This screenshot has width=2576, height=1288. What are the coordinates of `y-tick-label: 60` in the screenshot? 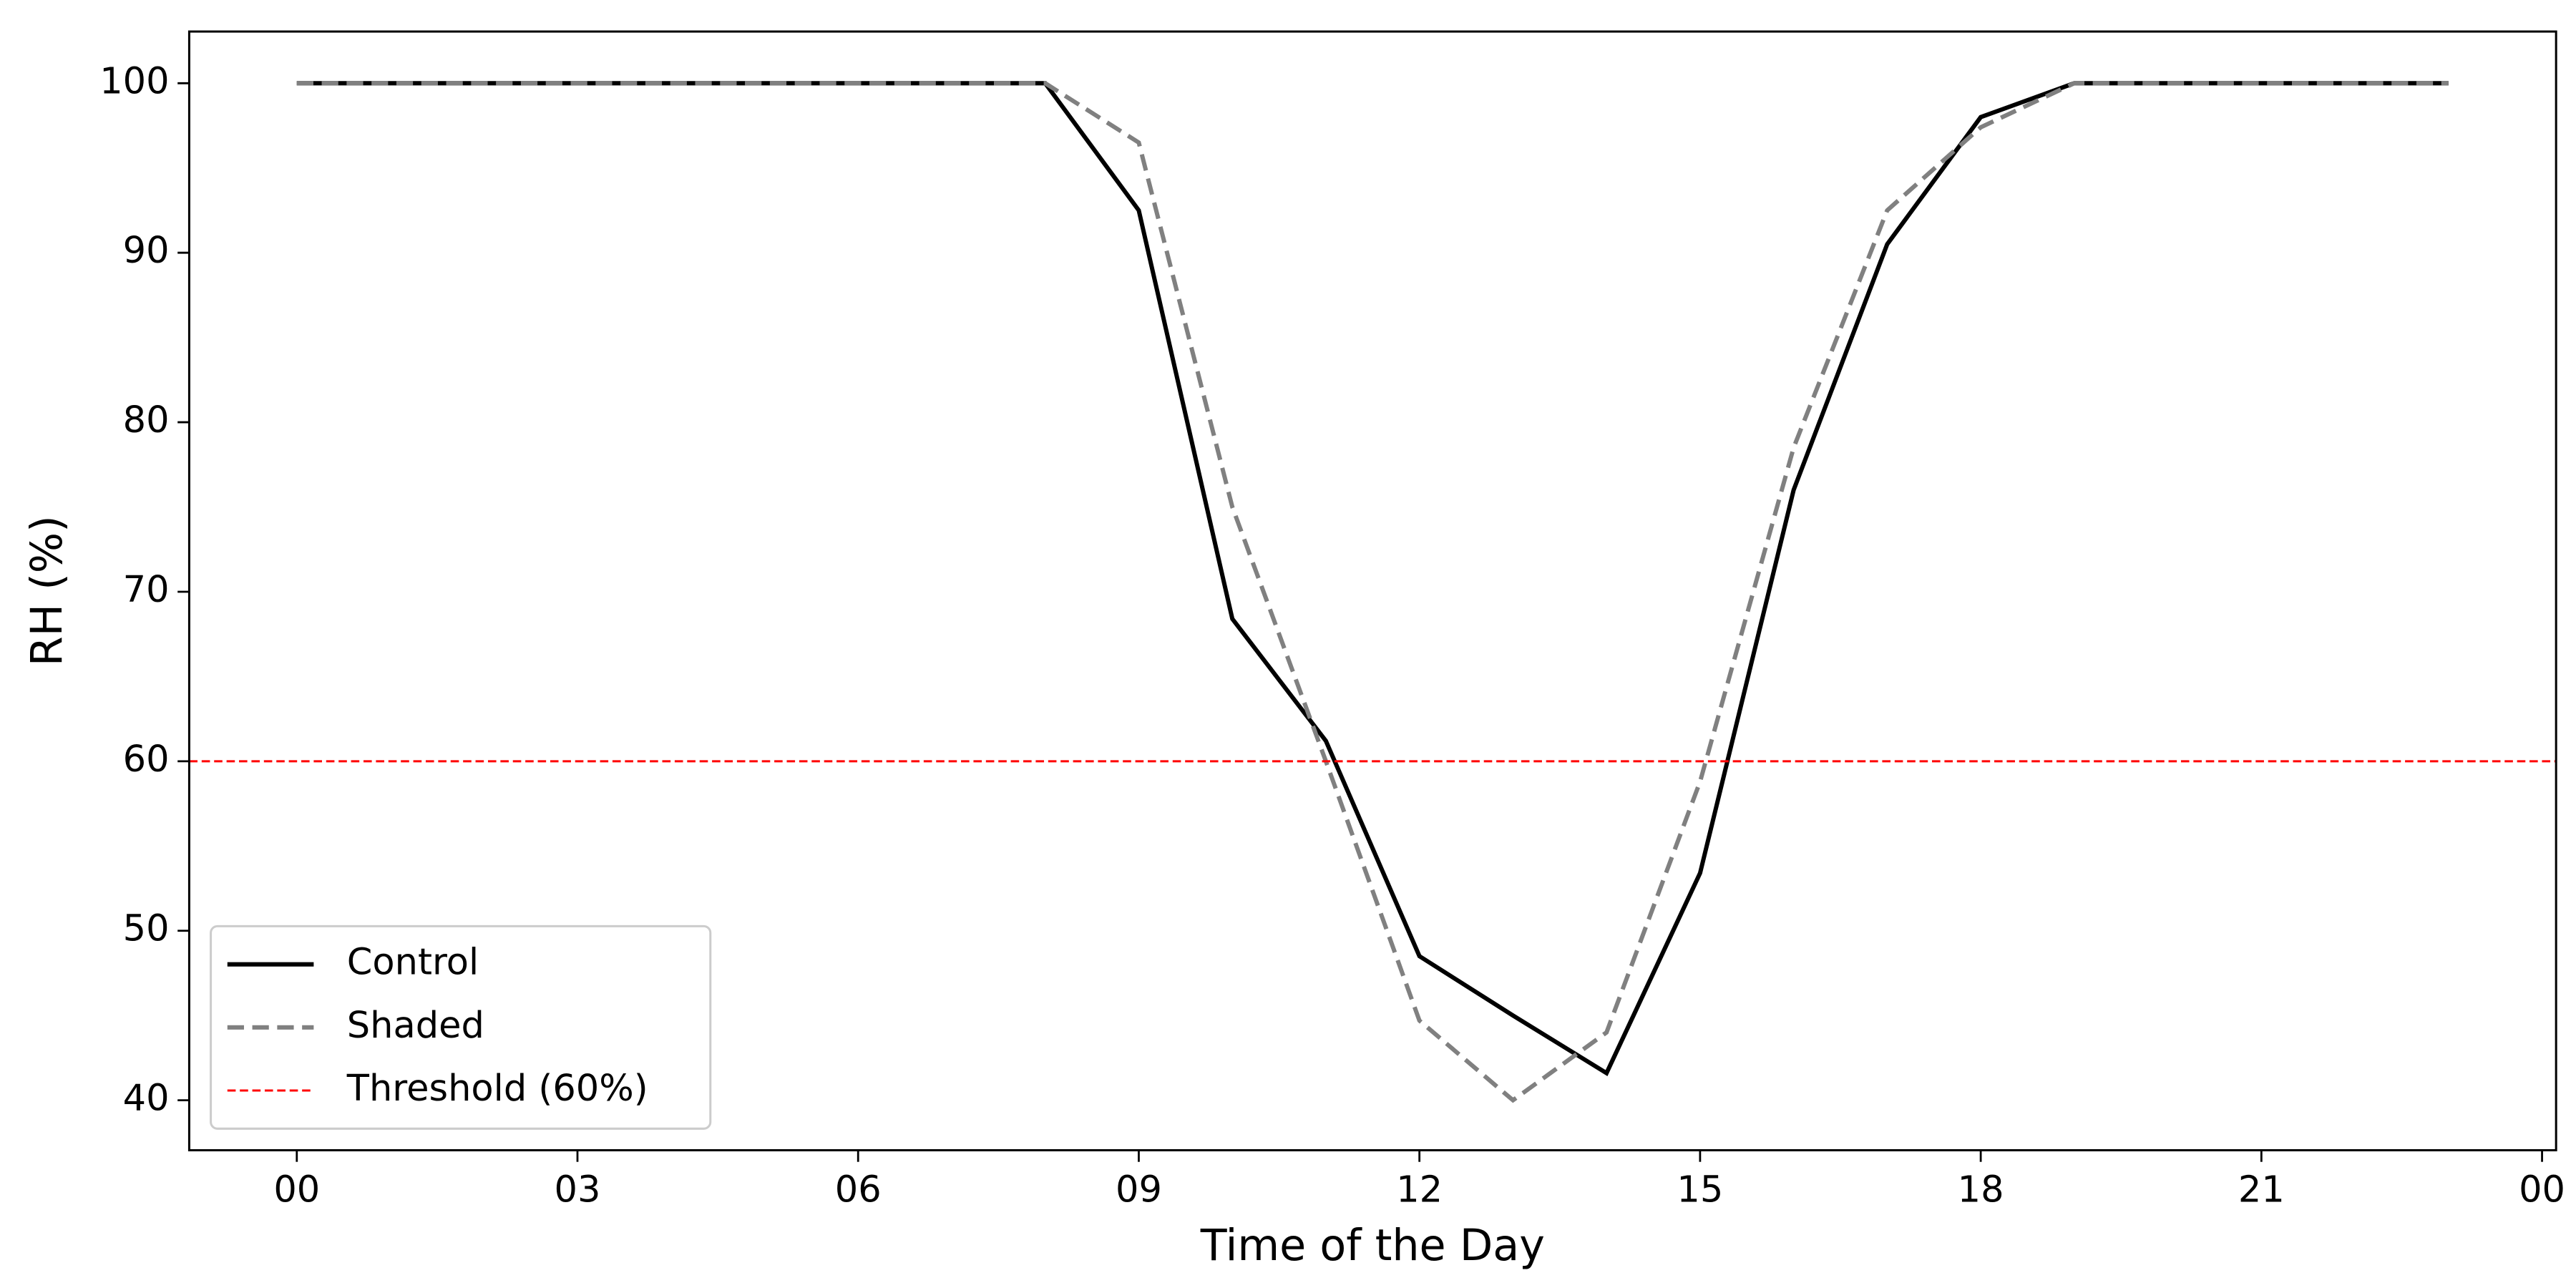 It's located at (146, 759).